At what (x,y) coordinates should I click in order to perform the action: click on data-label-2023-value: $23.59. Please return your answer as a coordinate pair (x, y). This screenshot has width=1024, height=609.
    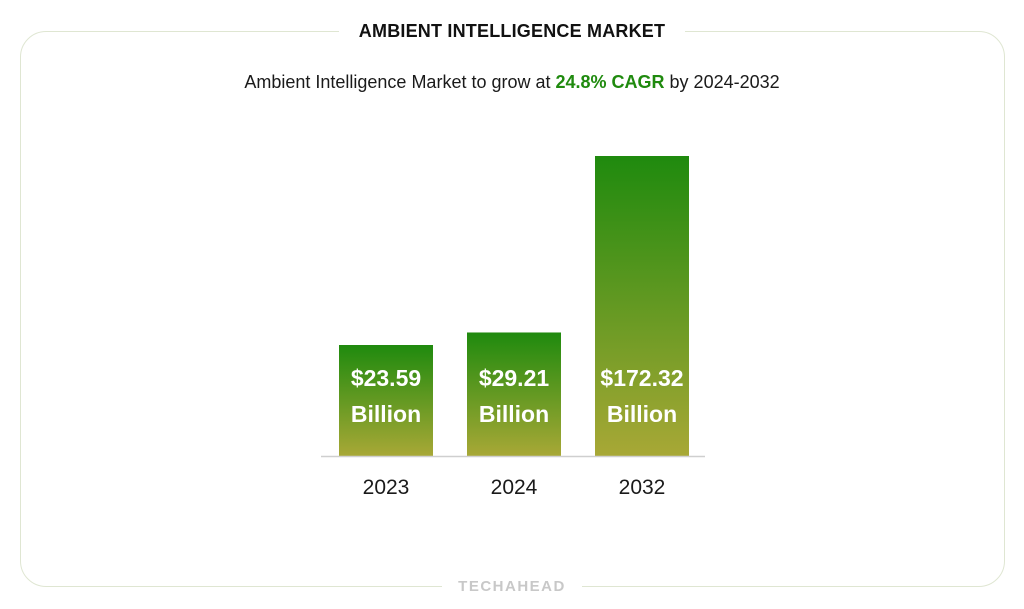
    Looking at the image, I should click on (386, 378).